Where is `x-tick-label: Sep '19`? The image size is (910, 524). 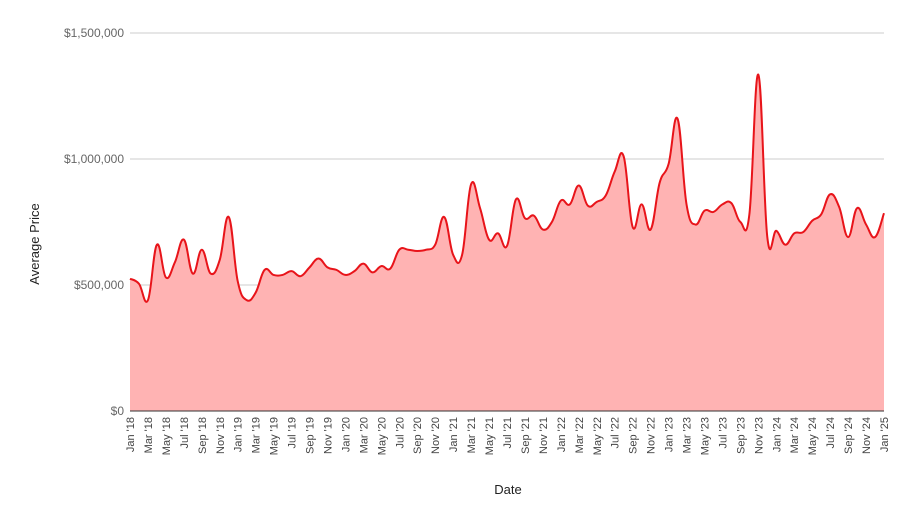 x-tick-label: Sep '19 is located at coordinates (311, 435).